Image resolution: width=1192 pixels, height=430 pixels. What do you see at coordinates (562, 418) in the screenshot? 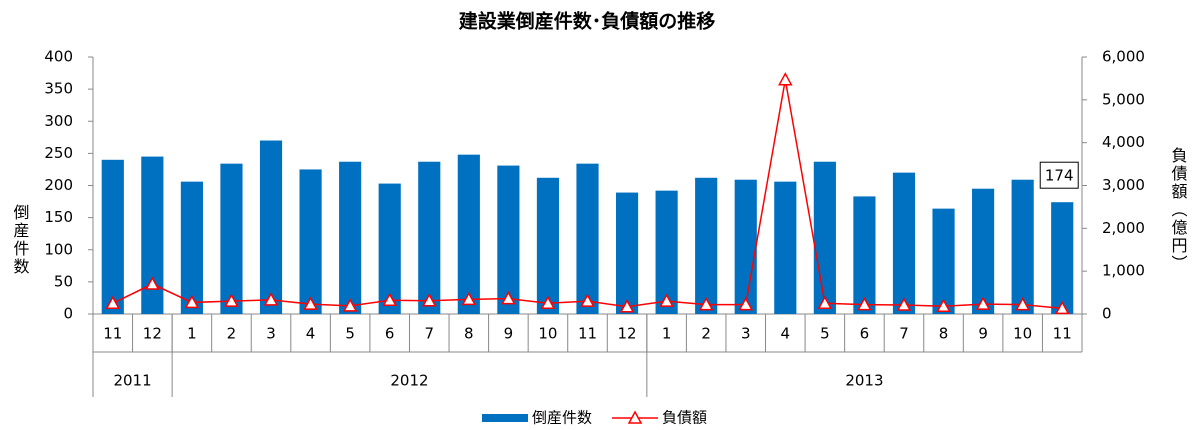
I see `legend-label: 倒産件数` at bounding box center [562, 418].